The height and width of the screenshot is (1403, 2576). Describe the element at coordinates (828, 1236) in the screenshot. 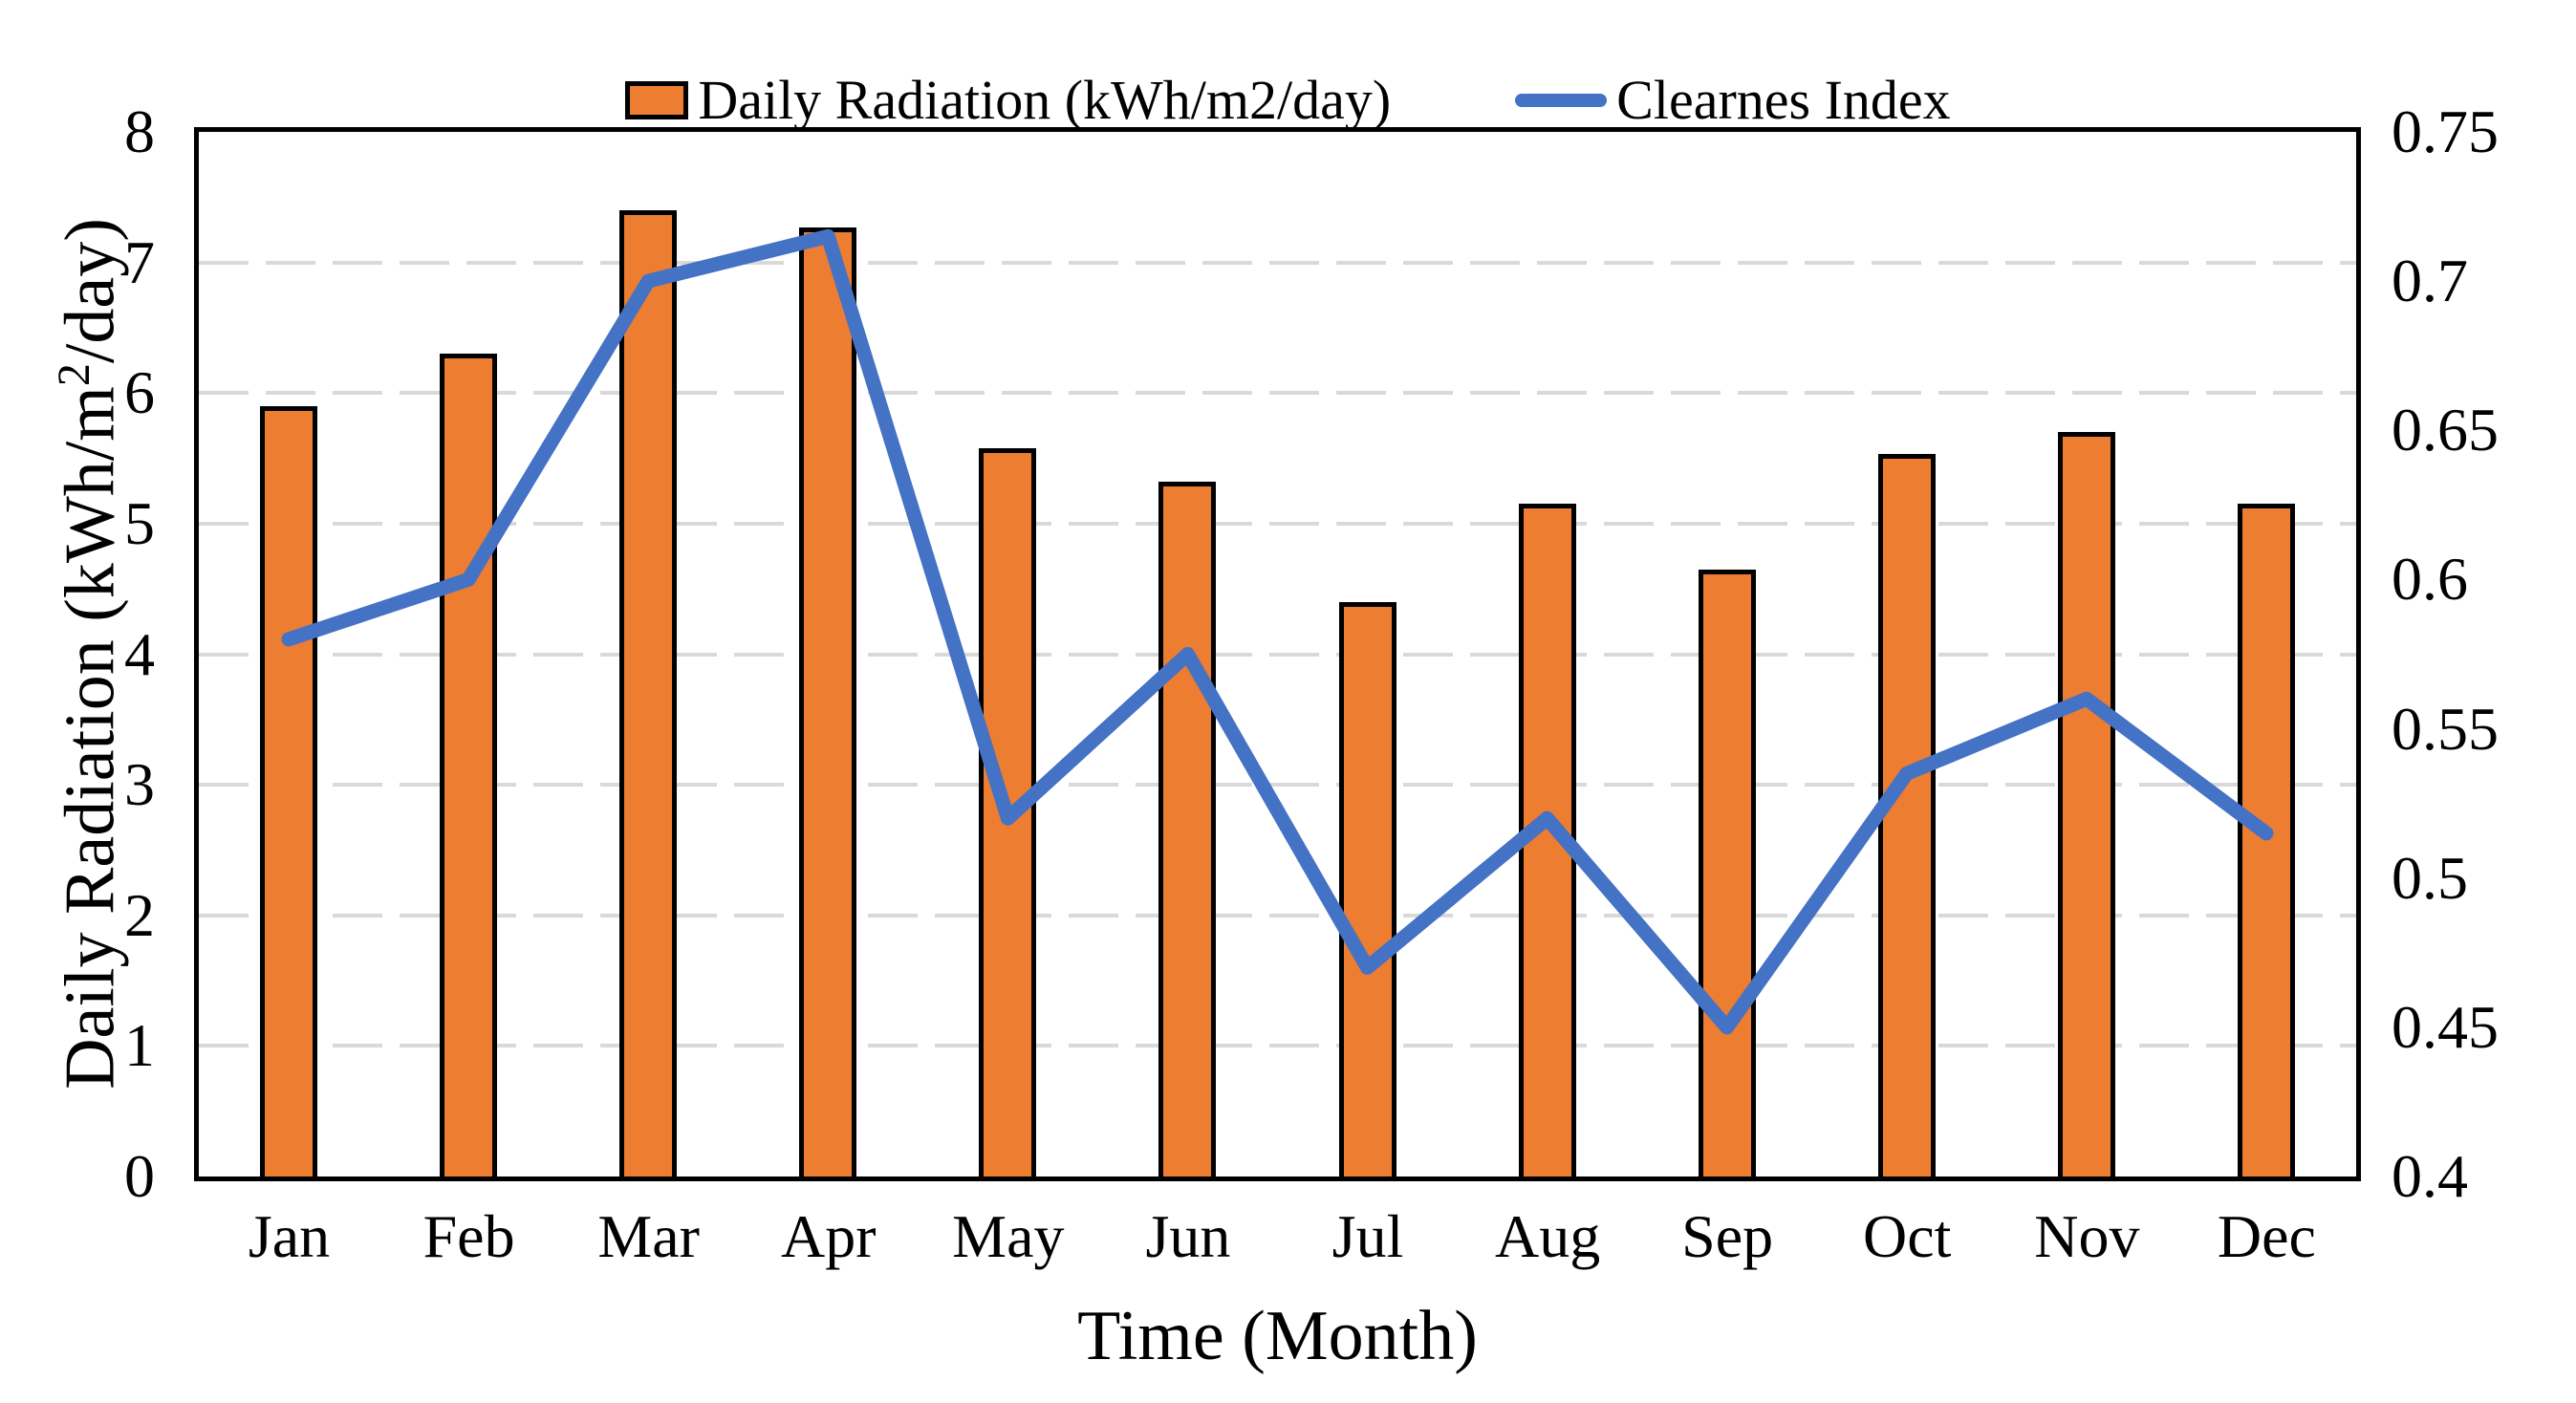

I see `x-label-apr: Apr` at that location.